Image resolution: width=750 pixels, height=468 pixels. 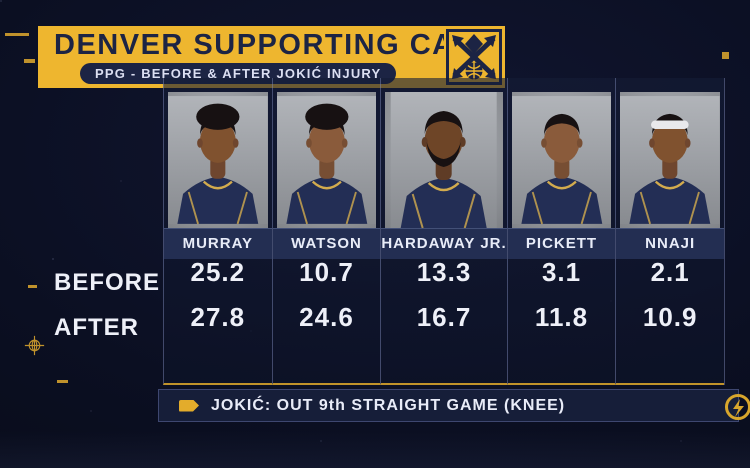 What do you see at coordinates (561, 243) in the screenshot?
I see `player-name: PICKETT` at bounding box center [561, 243].